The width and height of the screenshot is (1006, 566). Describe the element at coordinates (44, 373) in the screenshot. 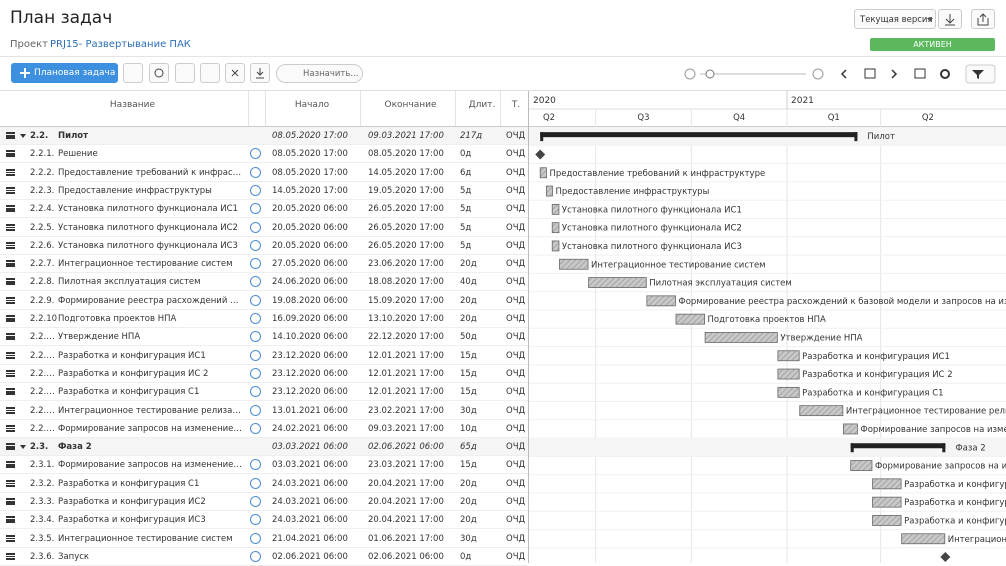

I see `wbs: 2.2.13.` at that location.